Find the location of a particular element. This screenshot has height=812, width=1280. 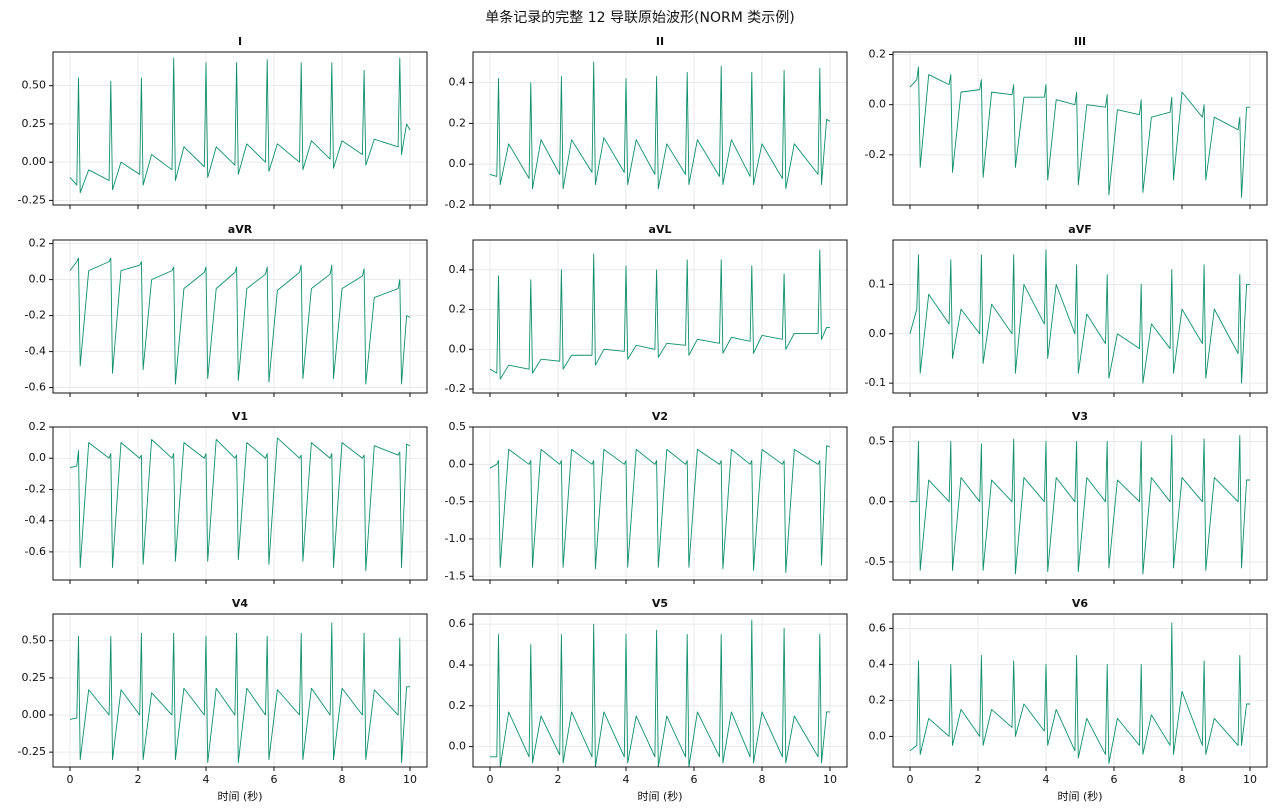

subplot-title: III is located at coordinates (1080, 41).